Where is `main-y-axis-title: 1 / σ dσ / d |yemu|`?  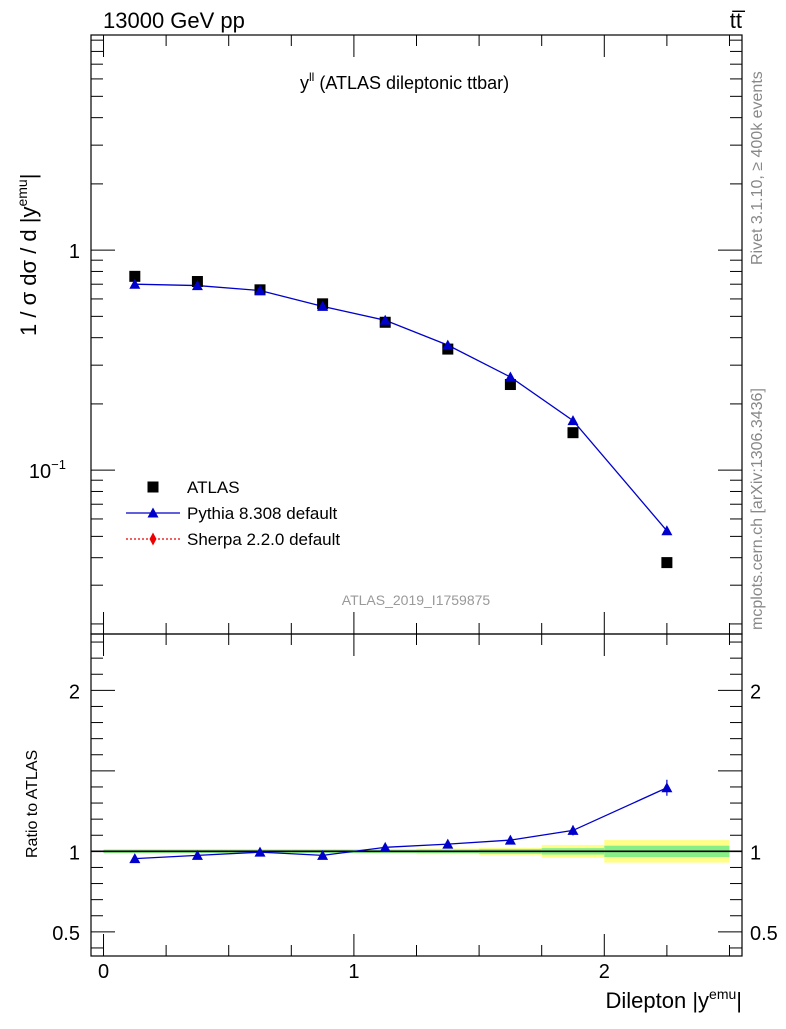 main-y-axis-title: 1 / σ dσ / d |yemu| is located at coordinates (27, 255).